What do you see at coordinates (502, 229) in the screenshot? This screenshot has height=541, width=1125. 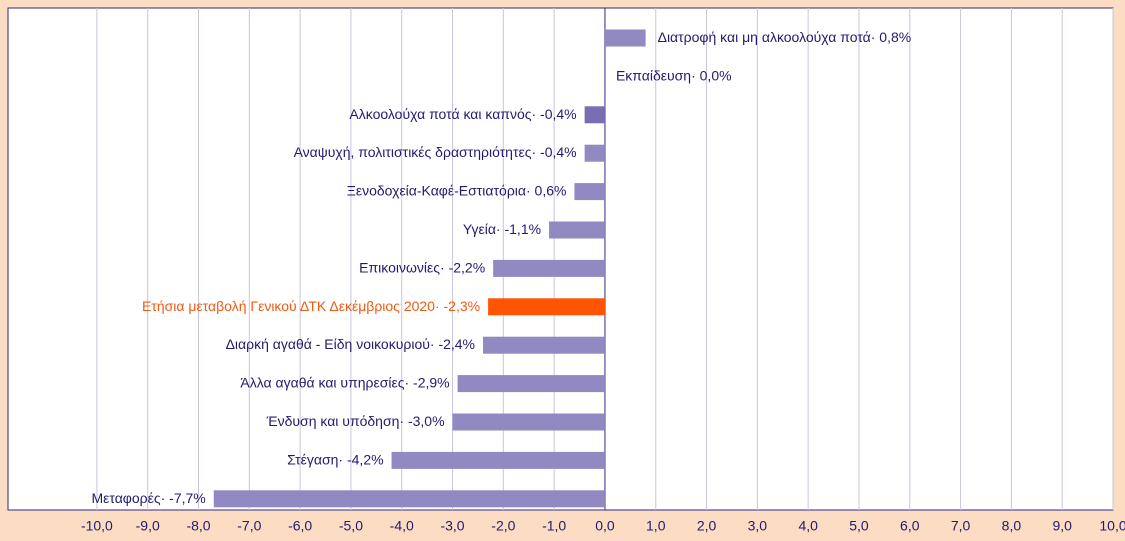 I see `bar-label: Υγεία· -1,1%` at bounding box center [502, 229].